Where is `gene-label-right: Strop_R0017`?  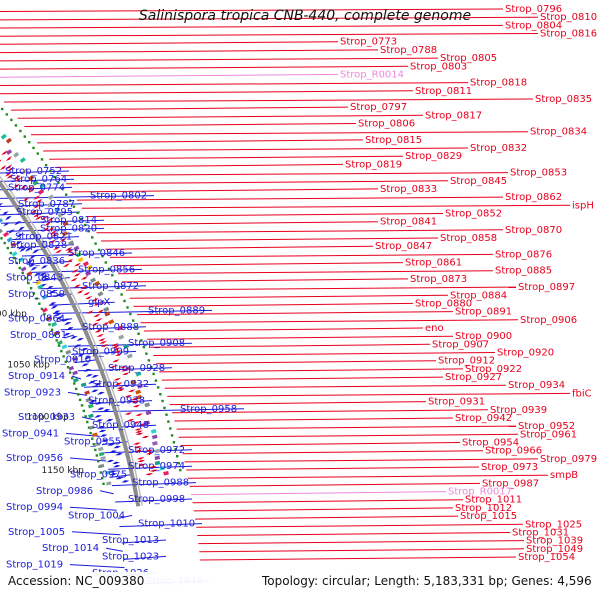
gene-label-right: Strop_R0017 is located at coordinates (480, 492).